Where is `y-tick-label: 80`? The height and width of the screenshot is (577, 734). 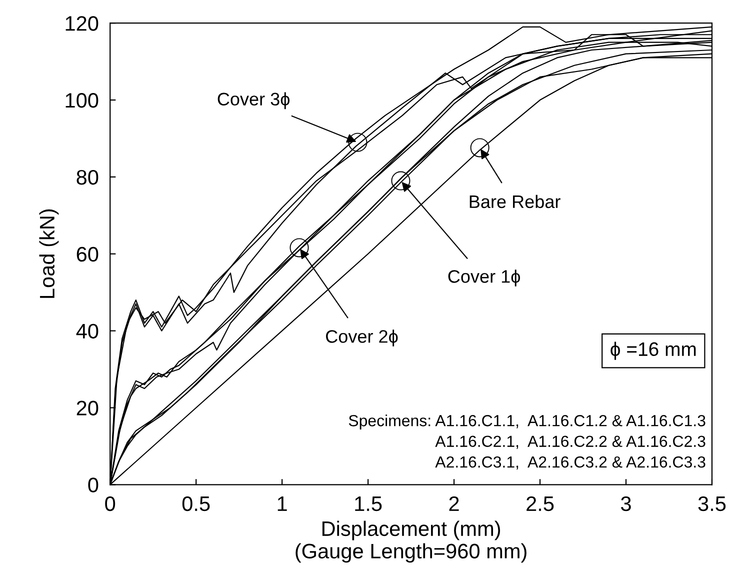 y-tick-label: 80 is located at coordinates (87, 177).